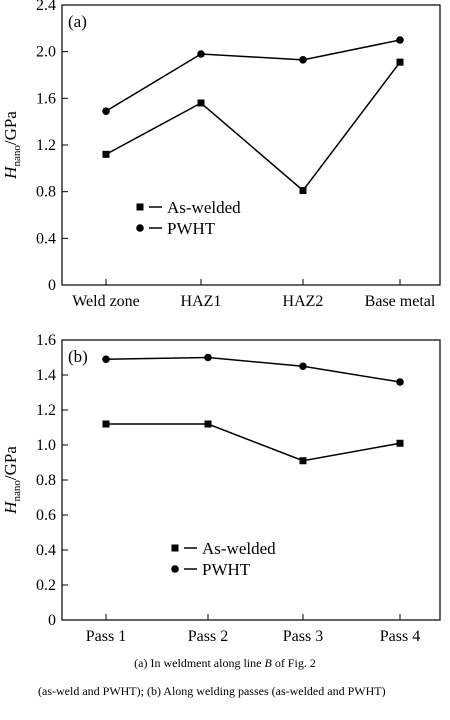  I want to click on x-tick-label: Pass 3, so click(303, 636).